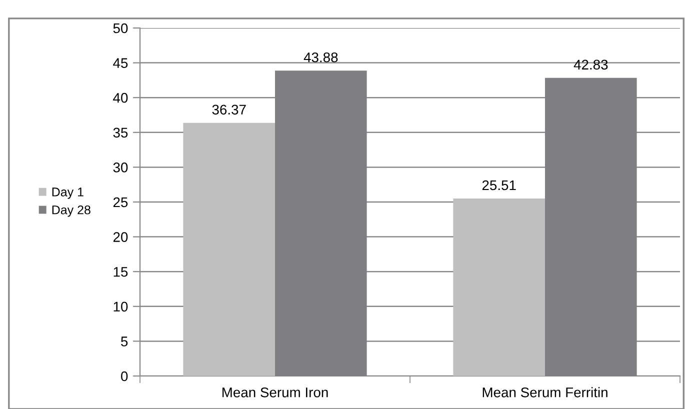 This screenshot has width=685, height=409. I want to click on data-label: 25.51, so click(499, 185).